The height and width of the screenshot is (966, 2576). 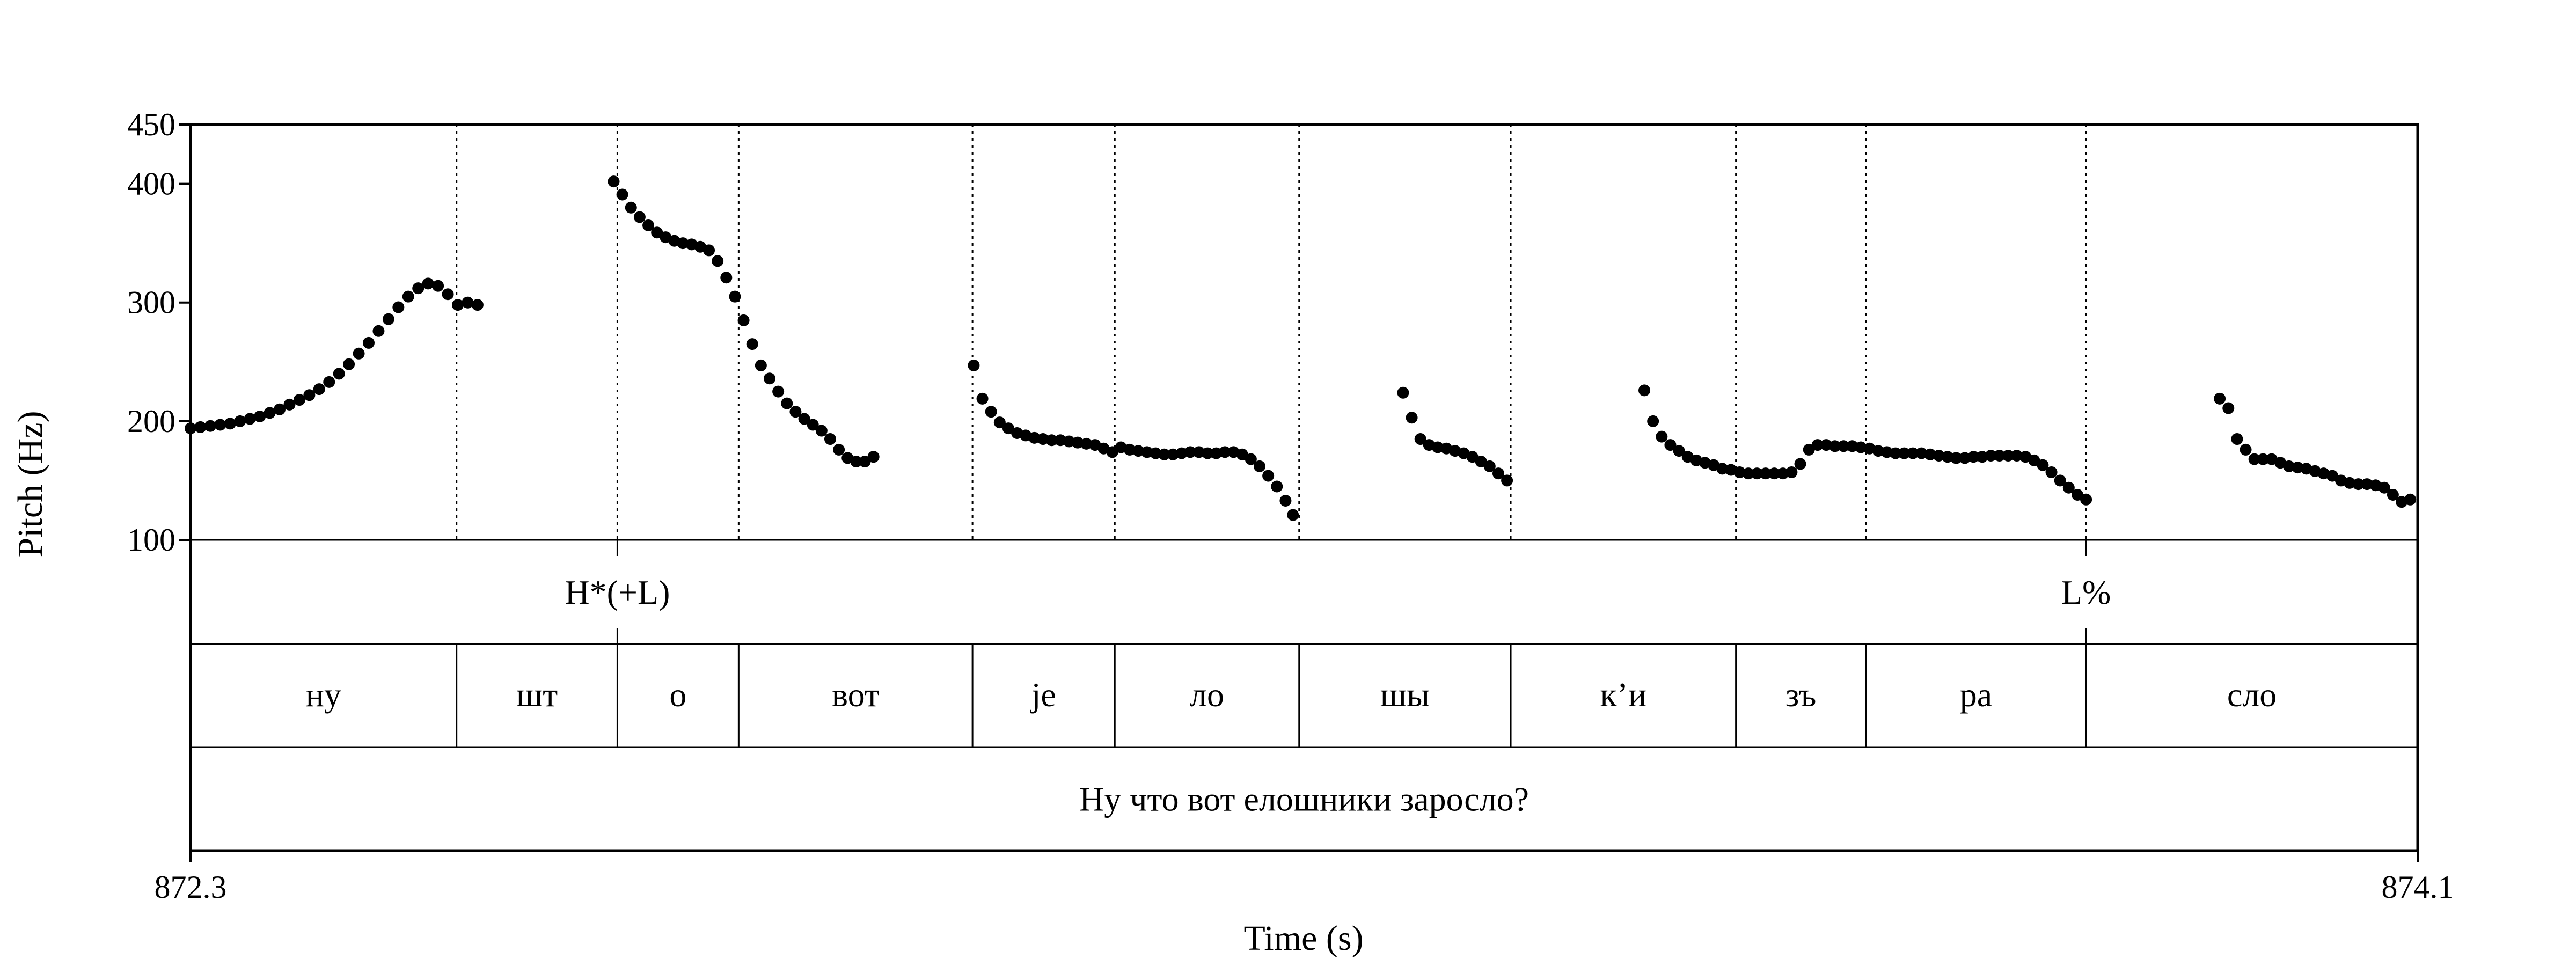 What do you see at coordinates (159, 332) in the screenshot?
I see `y-axis-ticks: 100 200 300 400 450` at bounding box center [159, 332].